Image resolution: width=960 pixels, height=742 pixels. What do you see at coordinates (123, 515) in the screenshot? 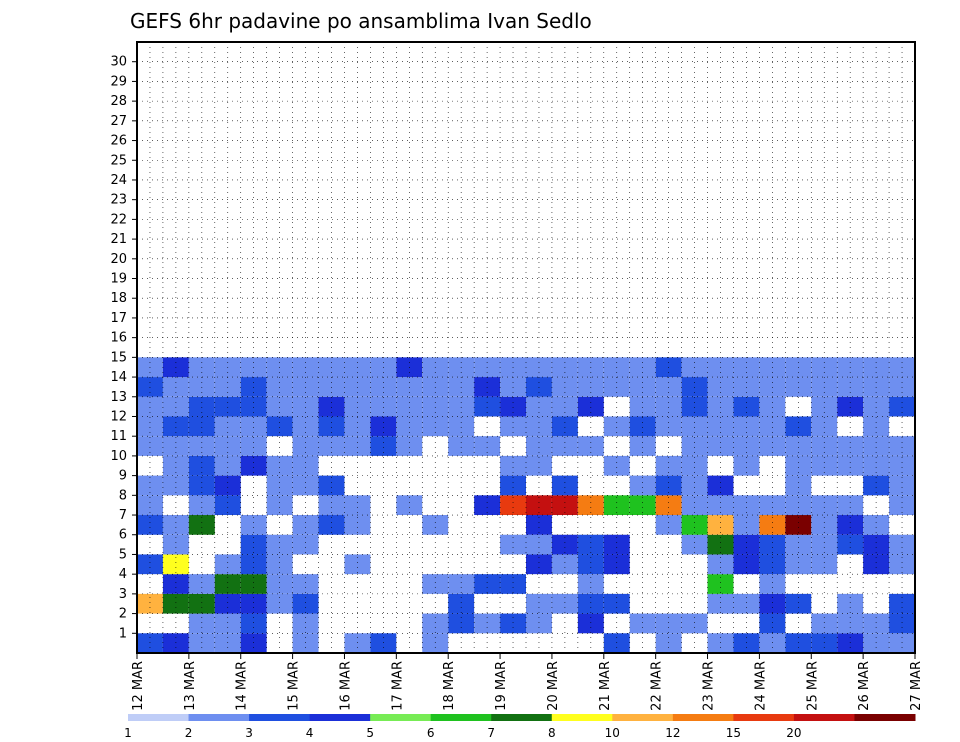
I see `y-tick-label: 7` at bounding box center [123, 515].